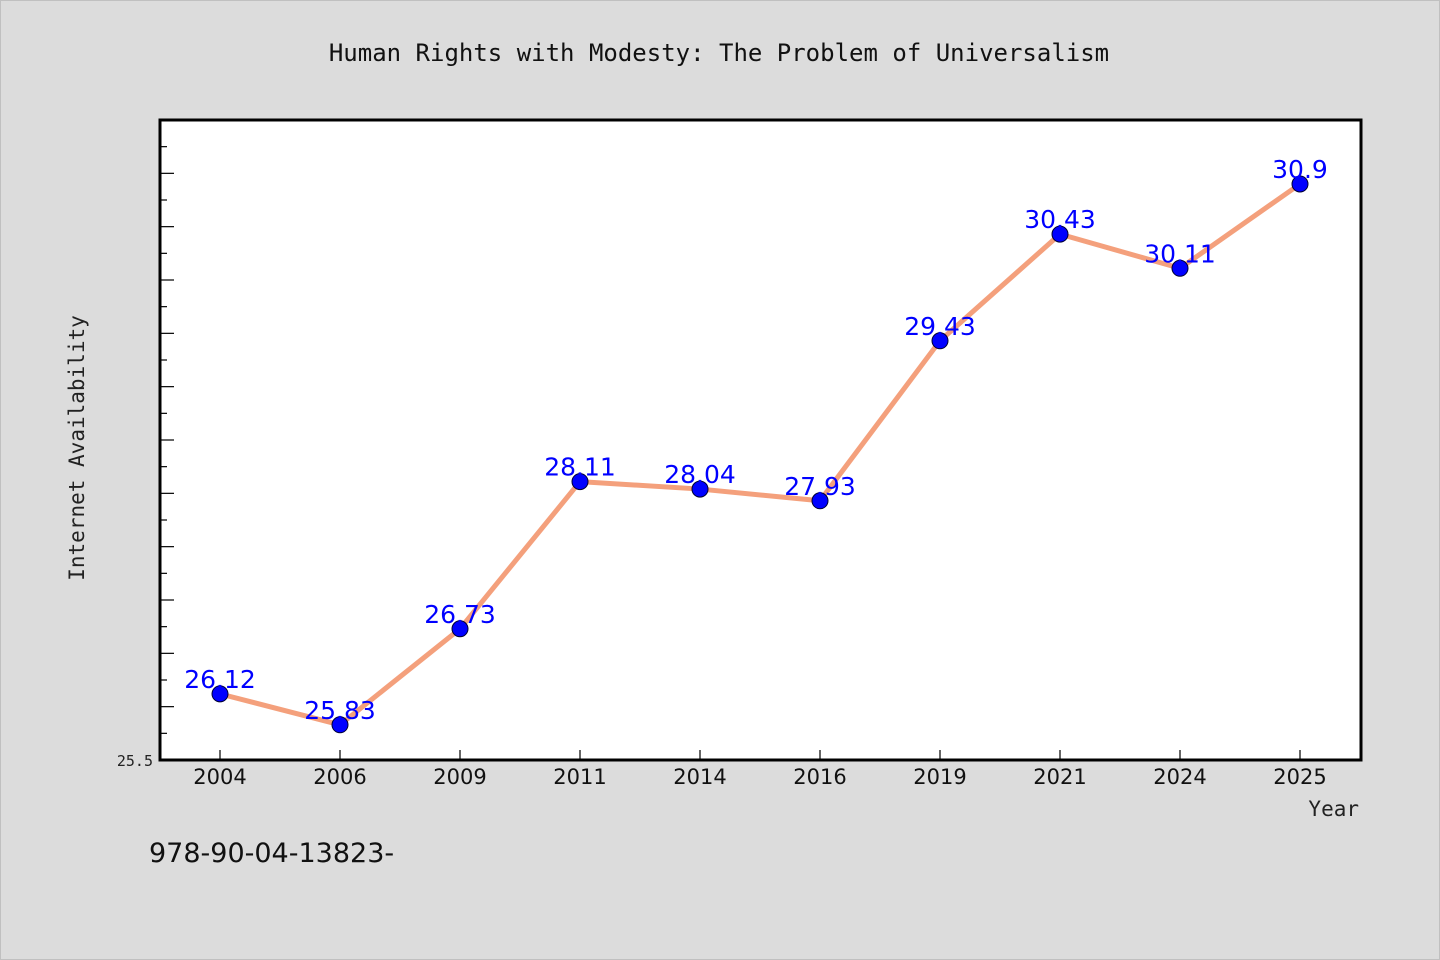 This screenshot has width=1440, height=960. I want to click on x-axis-tick-labels: 2004 2006 2009 2011 2014 2016 2019 2021 2024 2025, so click(759, 777).